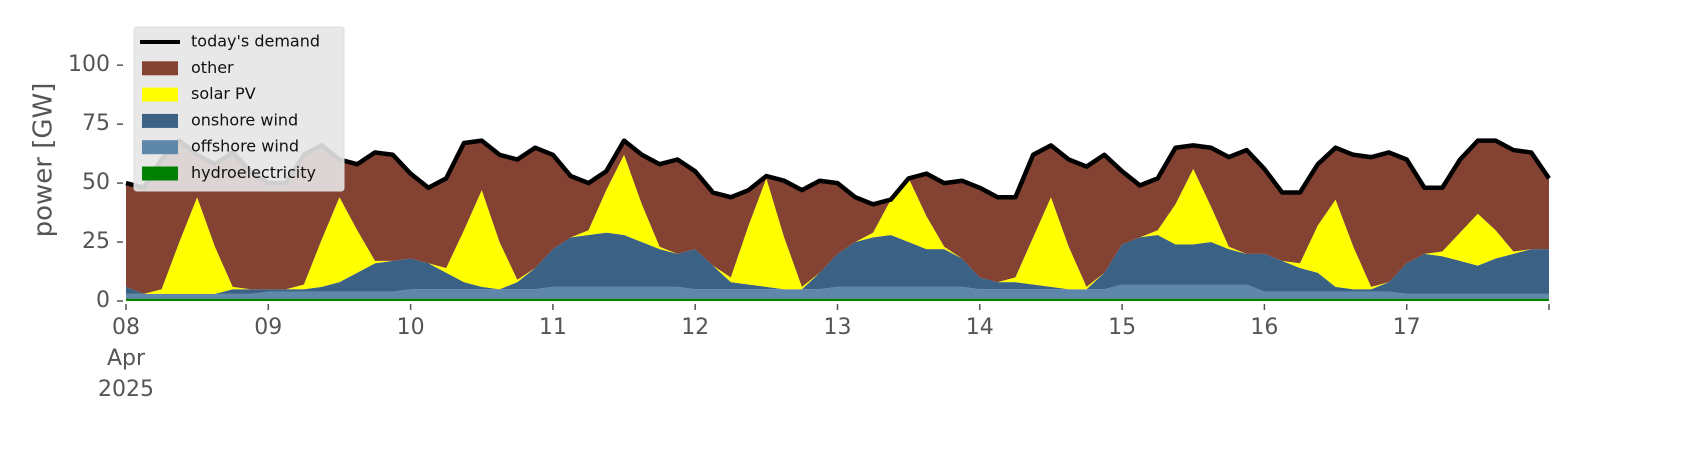 The width and height of the screenshot is (1706, 464). Describe the element at coordinates (96, 123) in the screenshot. I see `y-tick-label: 75` at that location.